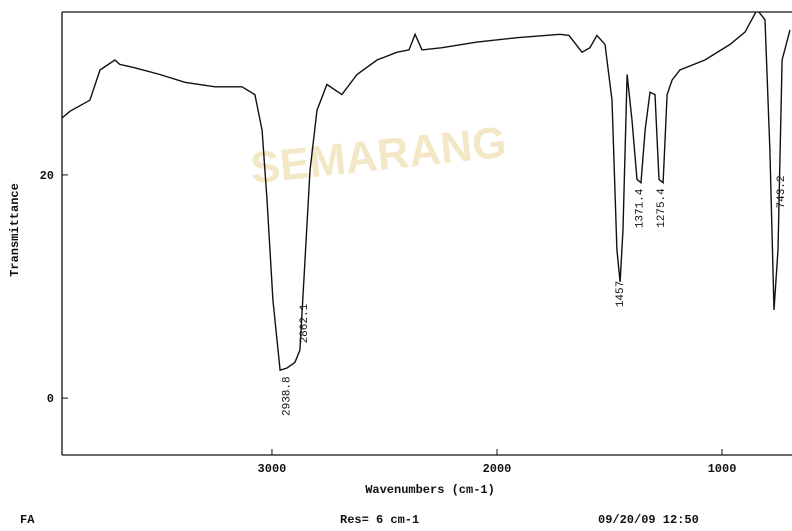  Describe the element at coordinates (50, 399) in the screenshot. I see `y-tick-label: 0` at that location.